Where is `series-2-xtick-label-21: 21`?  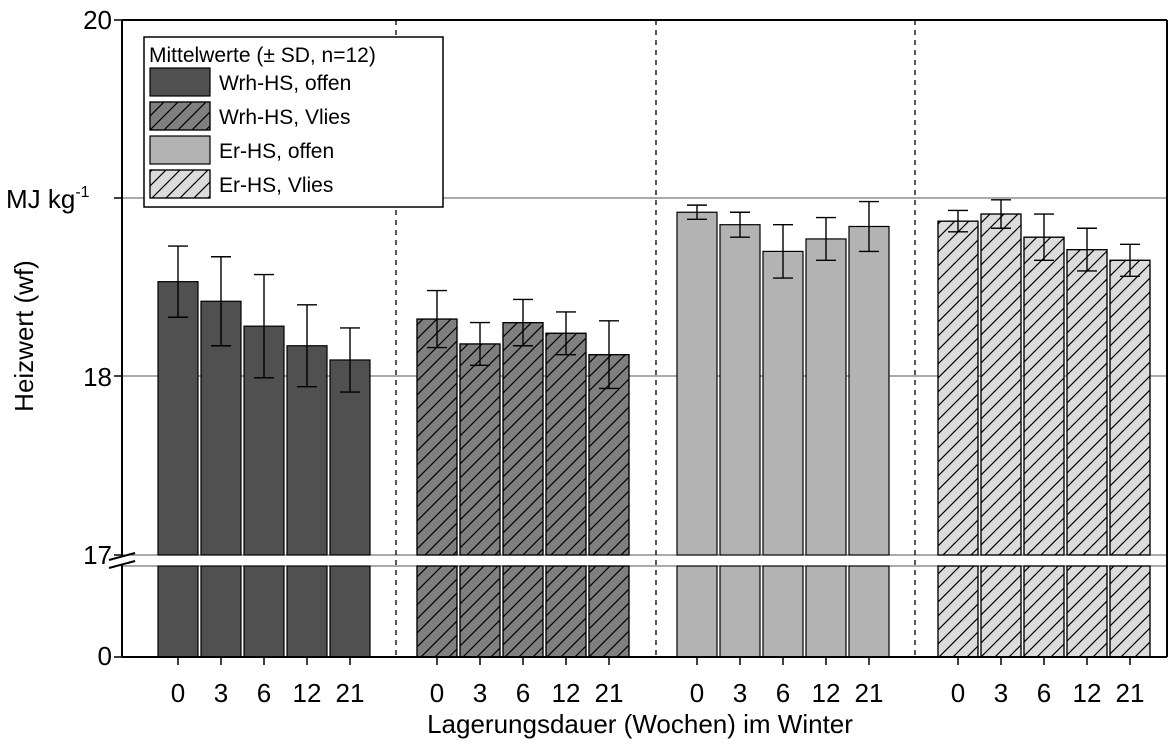
series-2-xtick-label-21: 21 is located at coordinates (609, 693).